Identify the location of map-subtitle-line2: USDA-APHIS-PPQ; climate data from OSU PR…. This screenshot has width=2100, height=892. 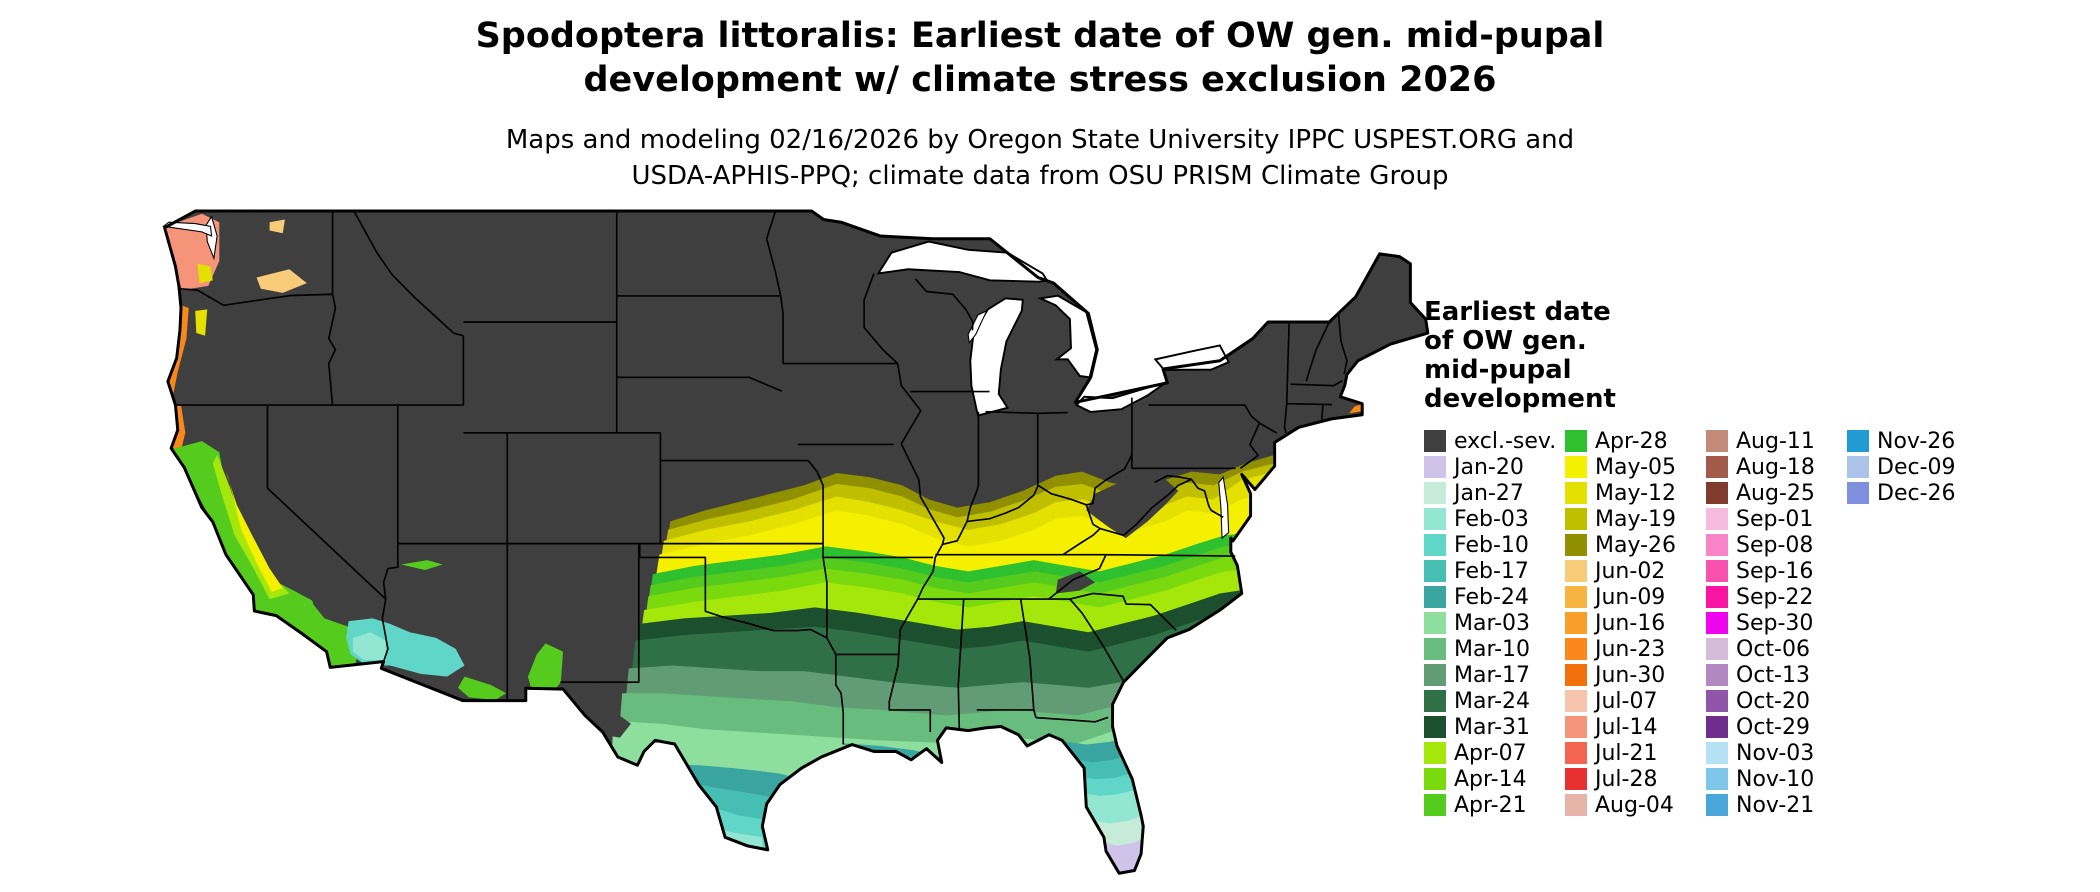
(1040, 176).